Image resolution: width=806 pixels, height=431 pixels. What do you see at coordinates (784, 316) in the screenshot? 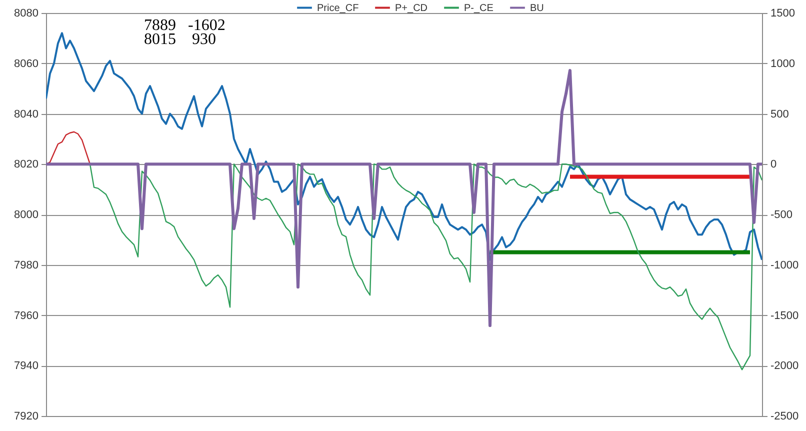
I see `y2-tick-label: -1500` at bounding box center [784, 316].